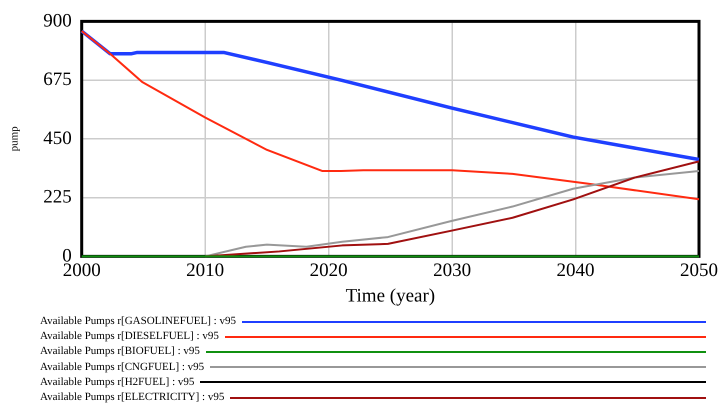 The image size is (721, 407). What do you see at coordinates (575, 270) in the screenshot?
I see `x-tick-label: 2040` at bounding box center [575, 270].